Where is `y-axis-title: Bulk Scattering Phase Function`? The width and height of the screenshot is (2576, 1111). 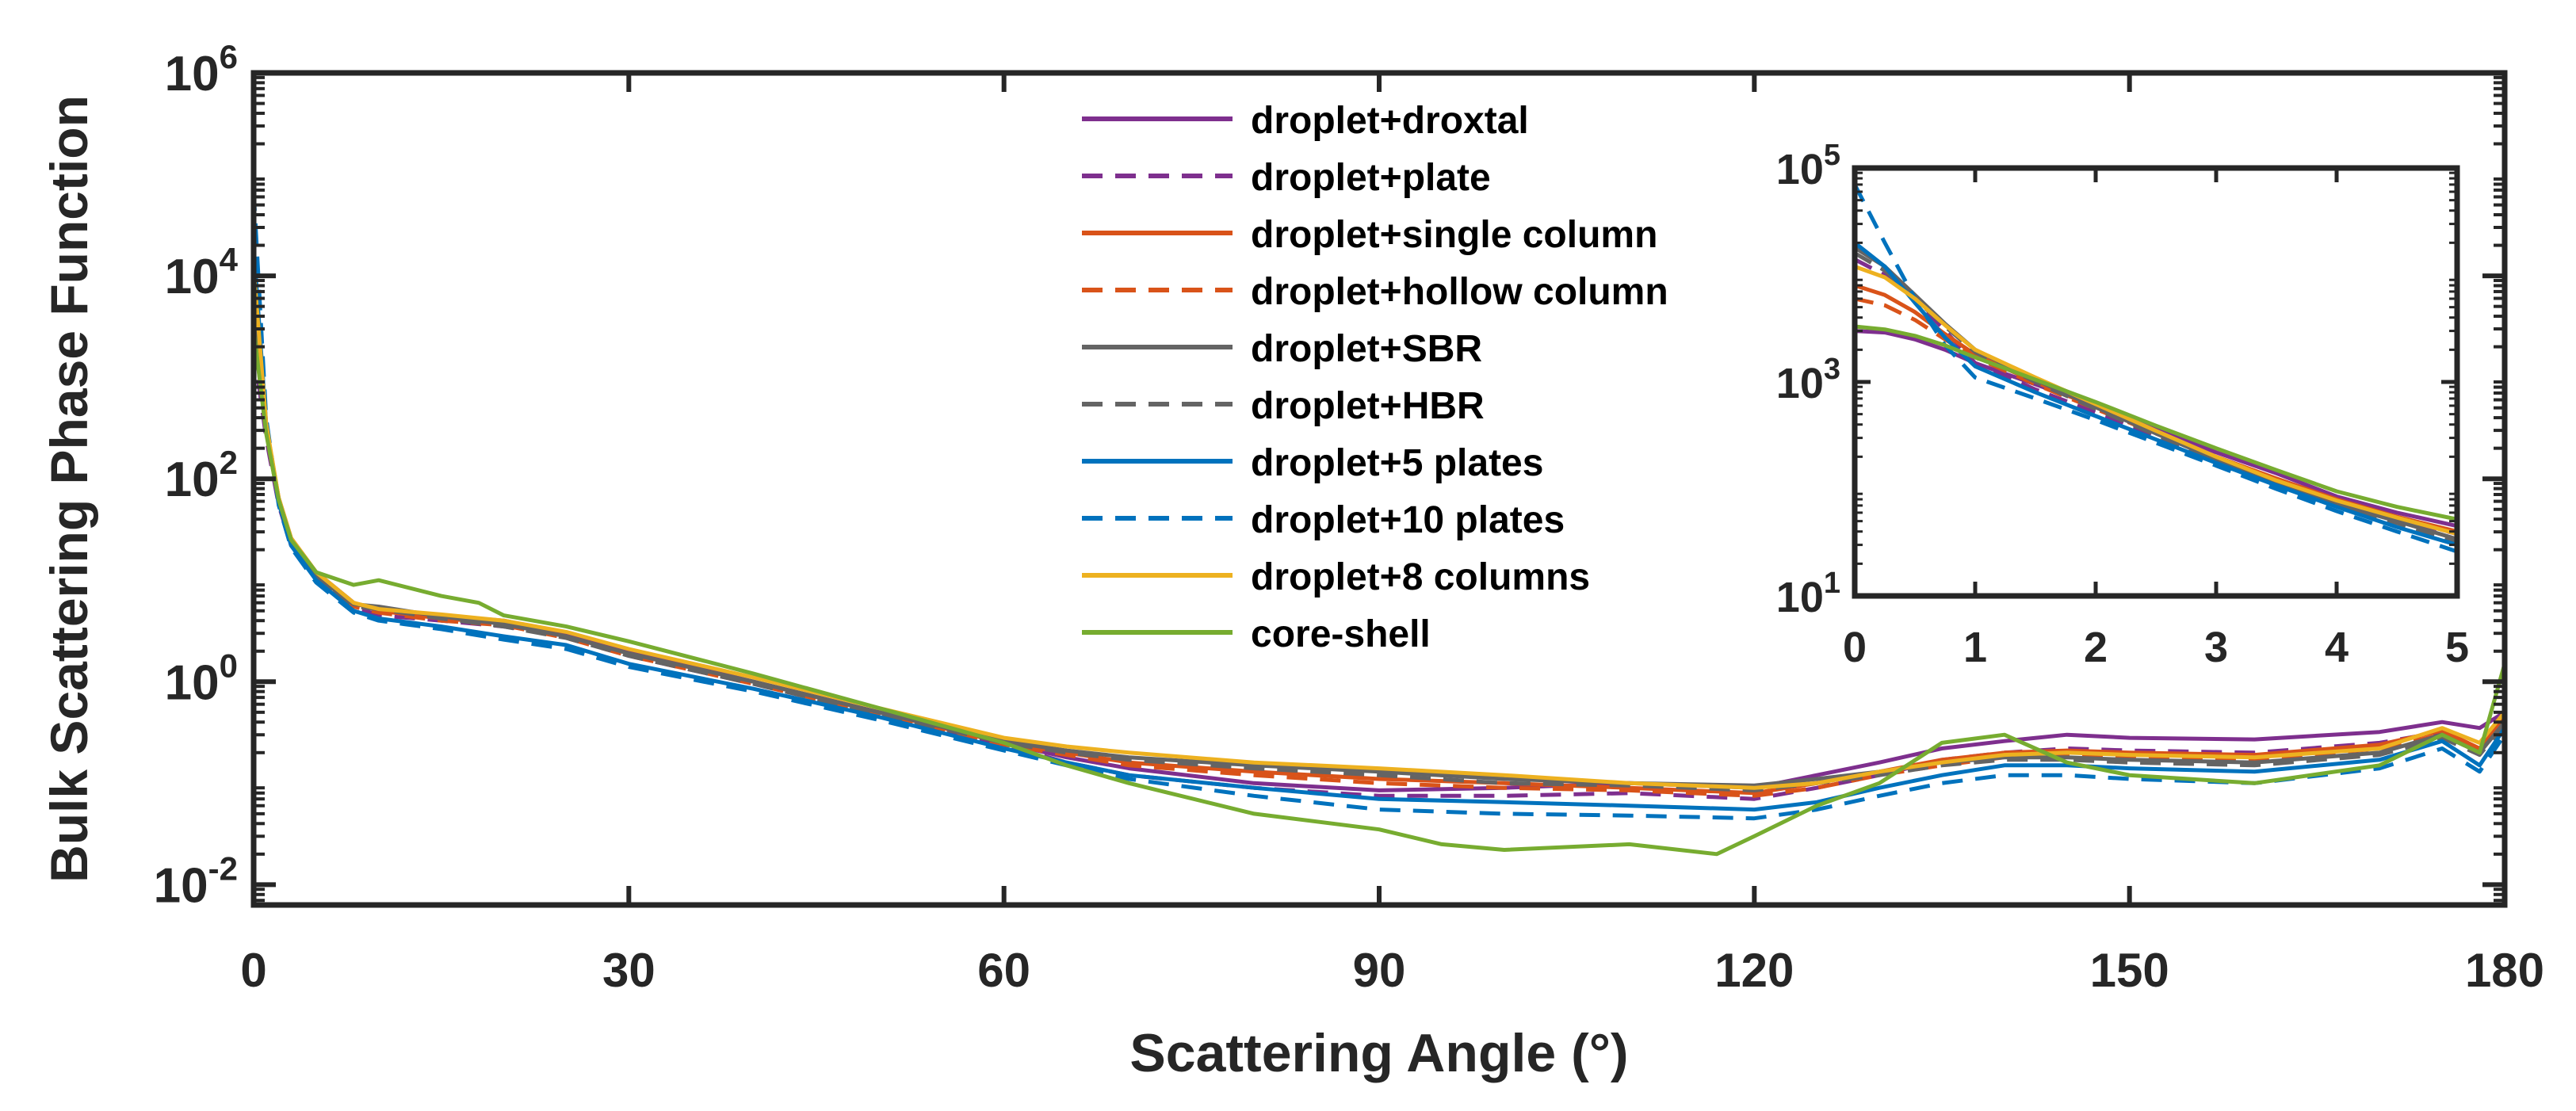 y-axis-title: Bulk Scattering Phase Function is located at coordinates (69, 489).